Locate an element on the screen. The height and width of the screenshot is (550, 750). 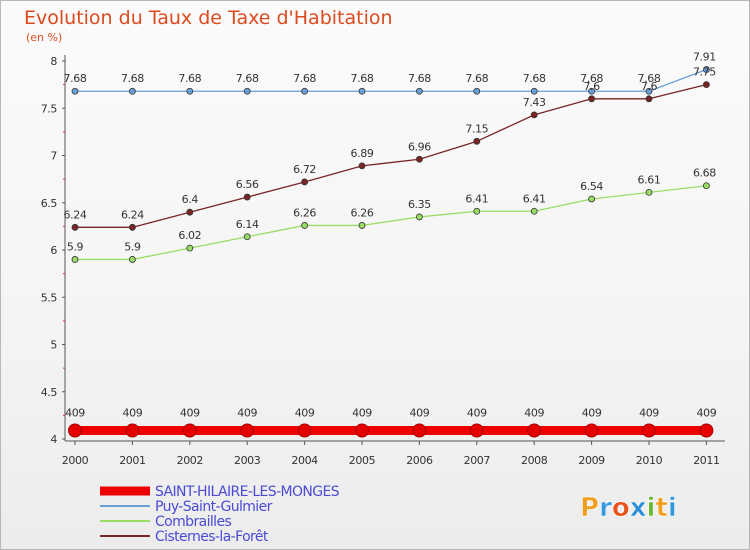
data-label: 7.91 is located at coordinates (704, 57).